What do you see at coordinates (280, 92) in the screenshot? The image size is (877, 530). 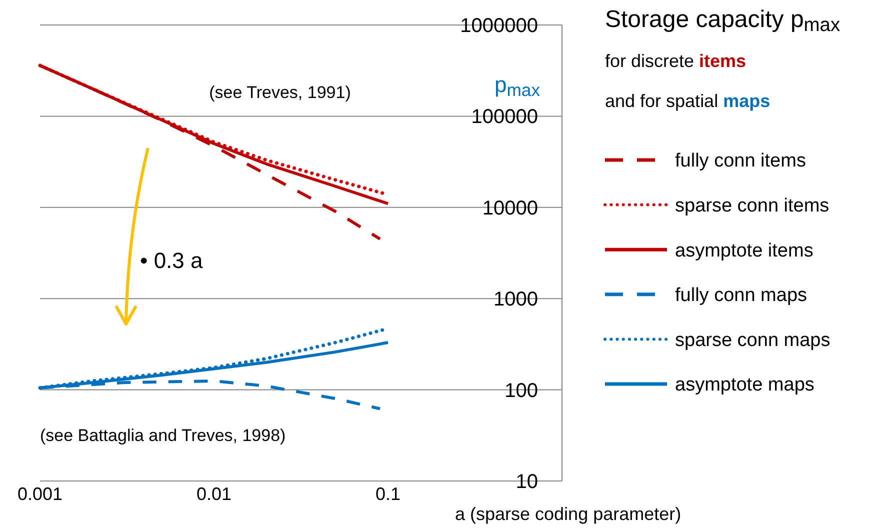 I see `annotation: (see Treves, 1991)` at bounding box center [280, 92].